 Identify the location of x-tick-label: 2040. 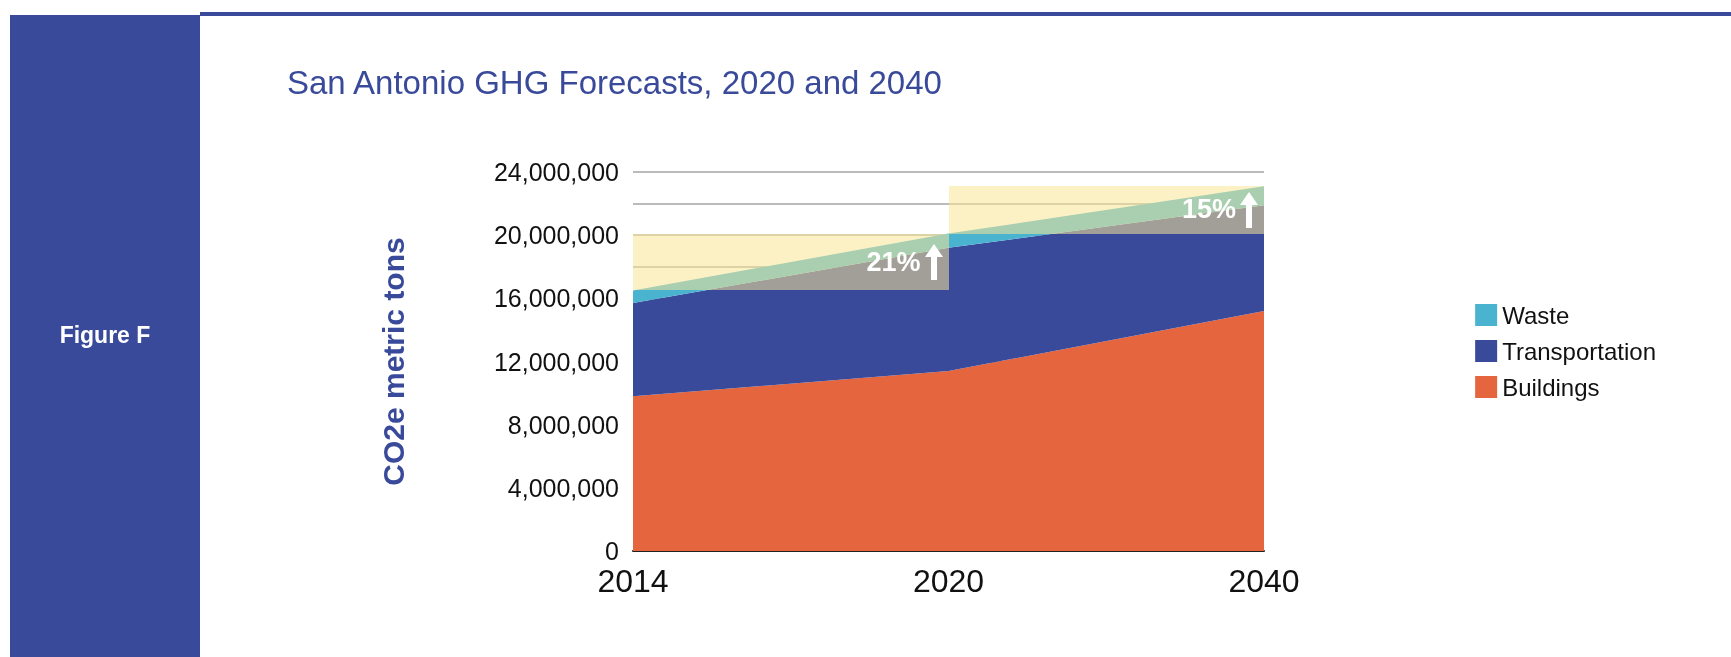
(1264, 581).